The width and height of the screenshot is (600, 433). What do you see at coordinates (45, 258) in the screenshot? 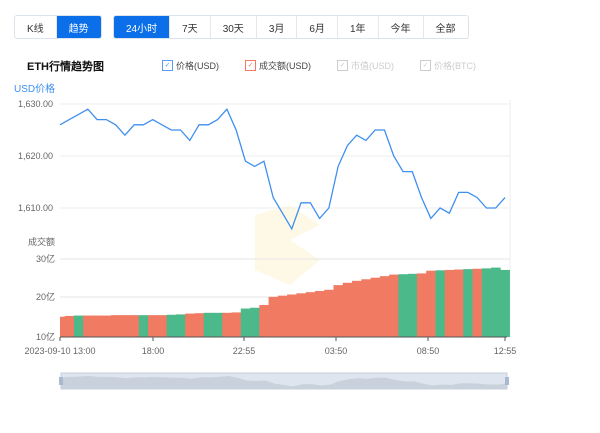
I see `volume-tick-label: 30亿` at bounding box center [45, 258].